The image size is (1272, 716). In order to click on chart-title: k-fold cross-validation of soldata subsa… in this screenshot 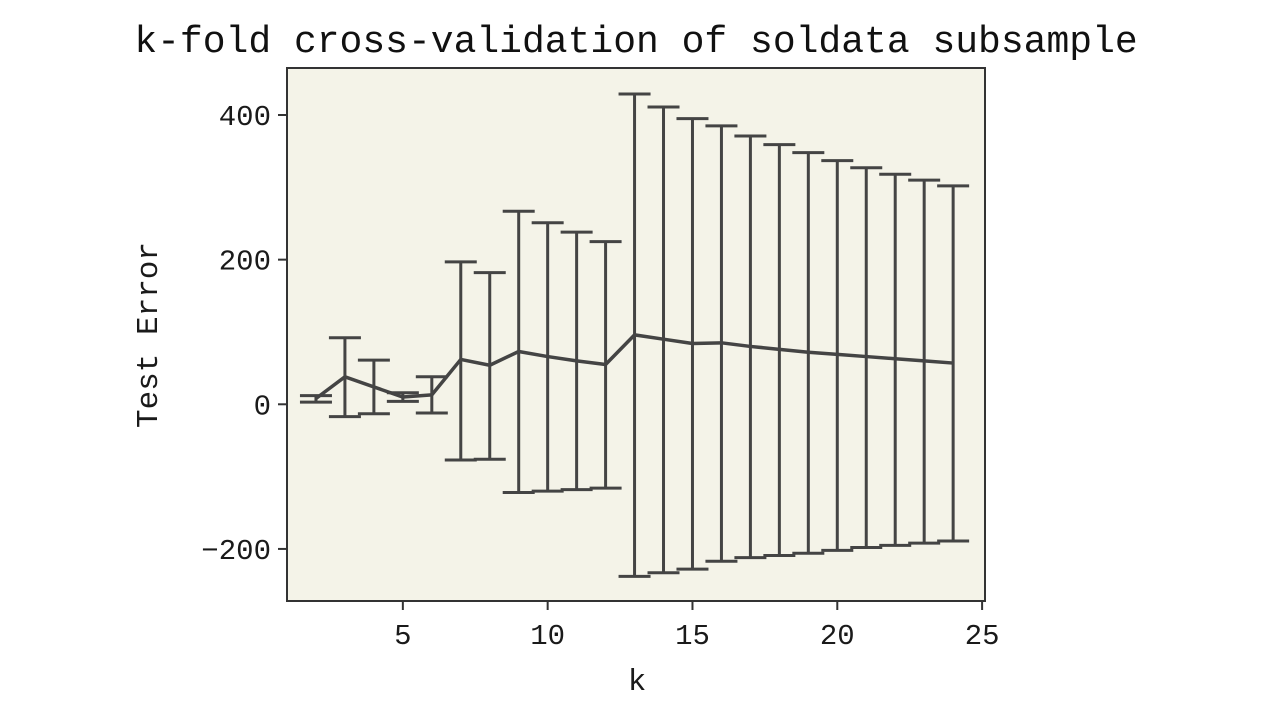, I will do `click(635, 42)`.